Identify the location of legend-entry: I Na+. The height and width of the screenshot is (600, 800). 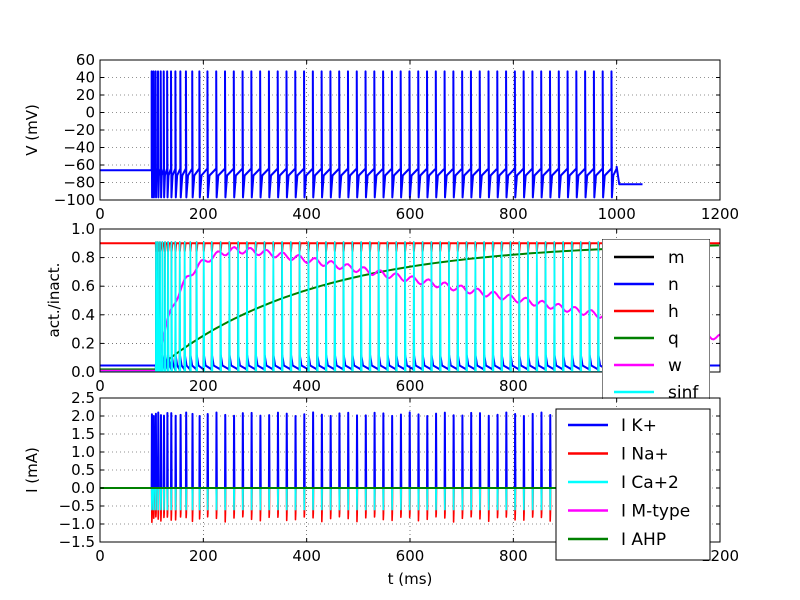
(645, 455).